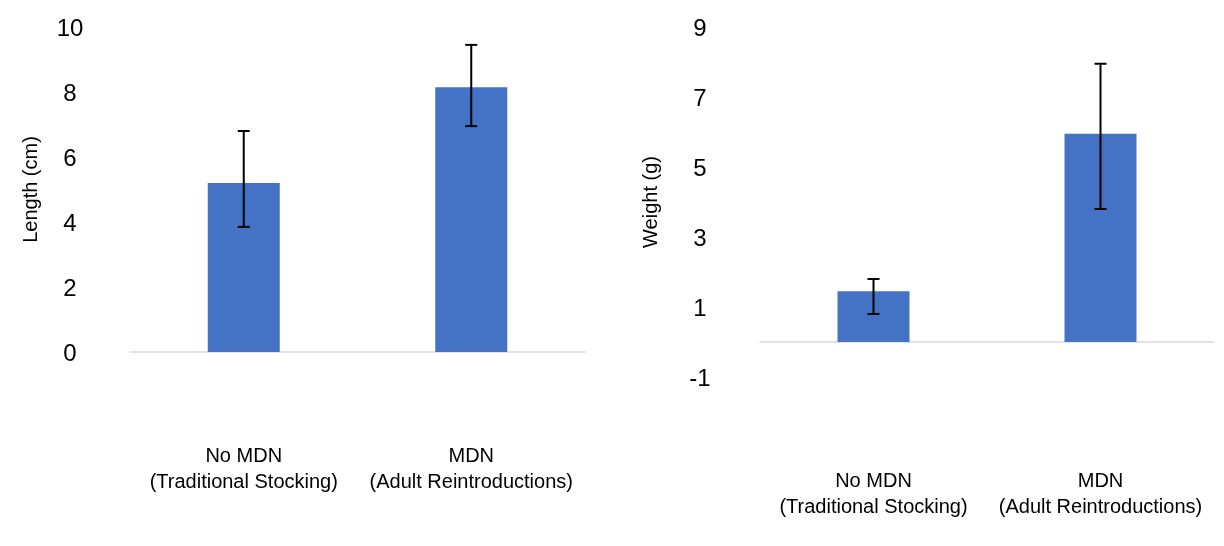 The height and width of the screenshot is (546, 1224). I want to click on y-tick-label: 0, so click(70, 352).